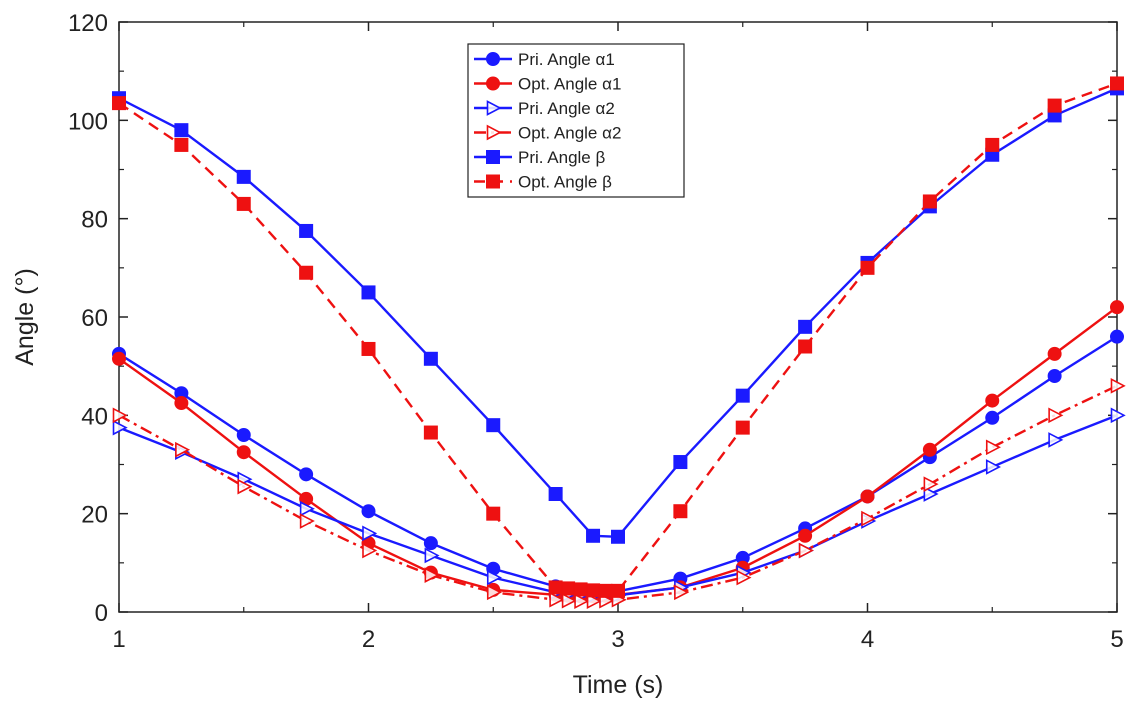 This screenshot has height=702, width=1130. What do you see at coordinates (618, 685) in the screenshot?
I see `x-axis-title: Time (s)` at bounding box center [618, 685].